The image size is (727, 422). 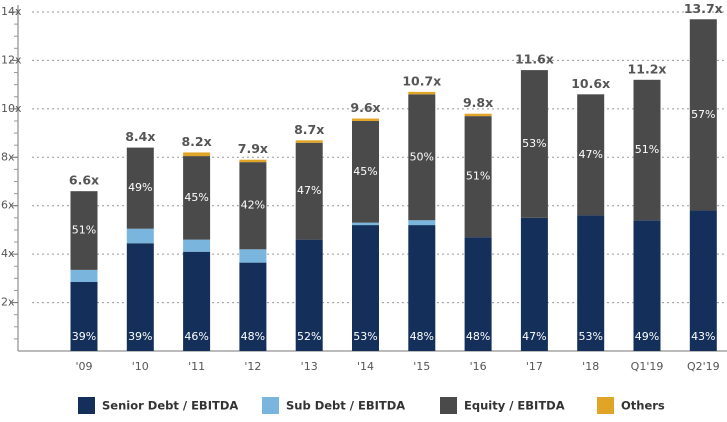 I want to click on total-label: 10.6x, so click(x=590, y=83).